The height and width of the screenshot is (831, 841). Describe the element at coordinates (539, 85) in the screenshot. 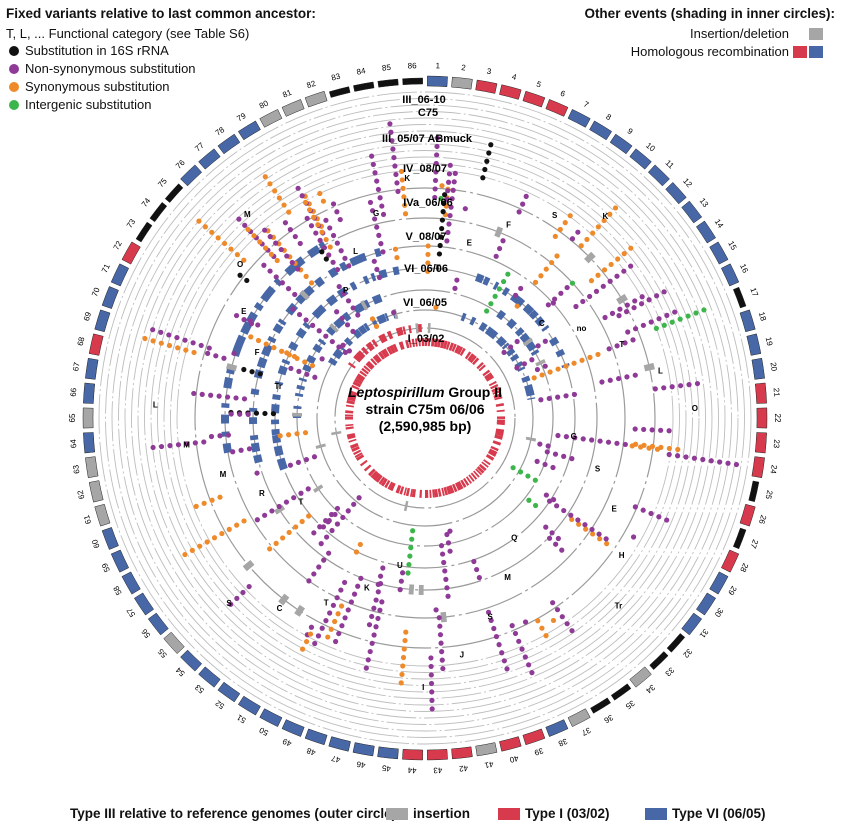

I see `segment-number: 5` at that location.